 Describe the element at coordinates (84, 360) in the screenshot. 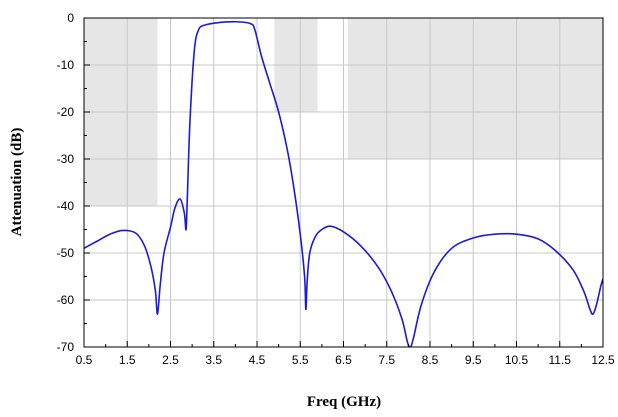

I see `x-tick-label: 0.5` at that location.